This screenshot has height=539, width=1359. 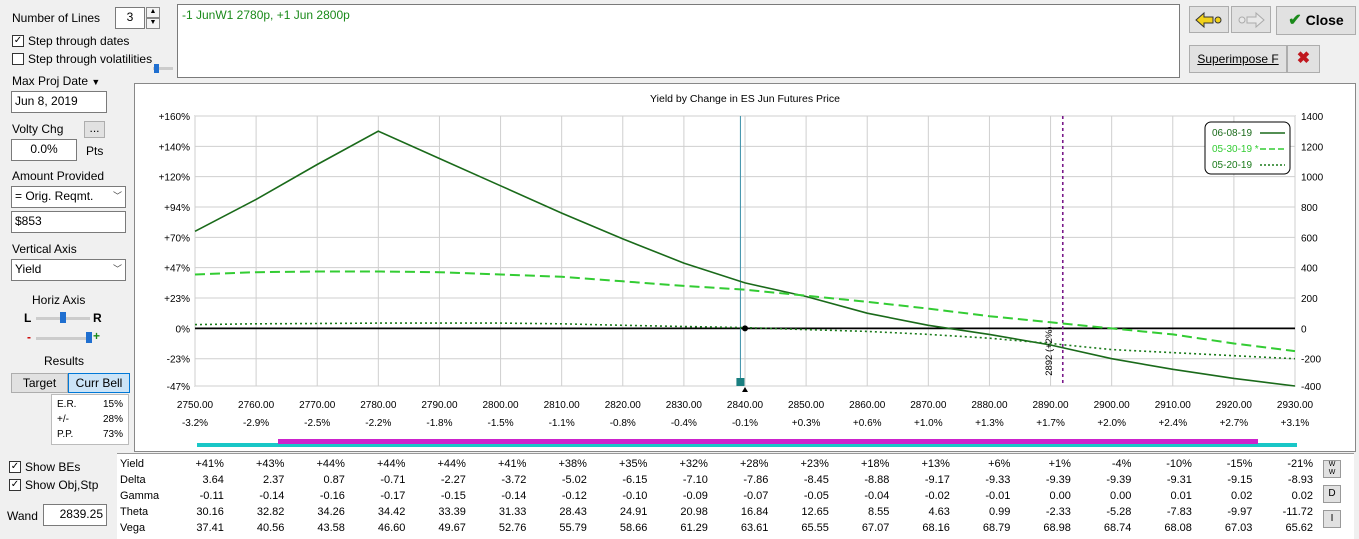 What do you see at coordinates (89, 337) in the screenshot?
I see `zoom-slider-thumb` at bounding box center [89, 337].